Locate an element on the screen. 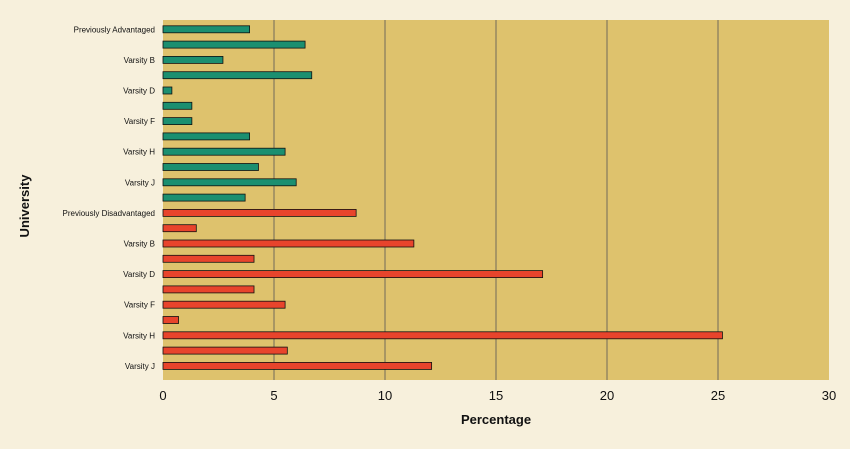 The height and width of the screenshot is (449, 850). x-tick-label: 15 is located at coordinates (496, 395).